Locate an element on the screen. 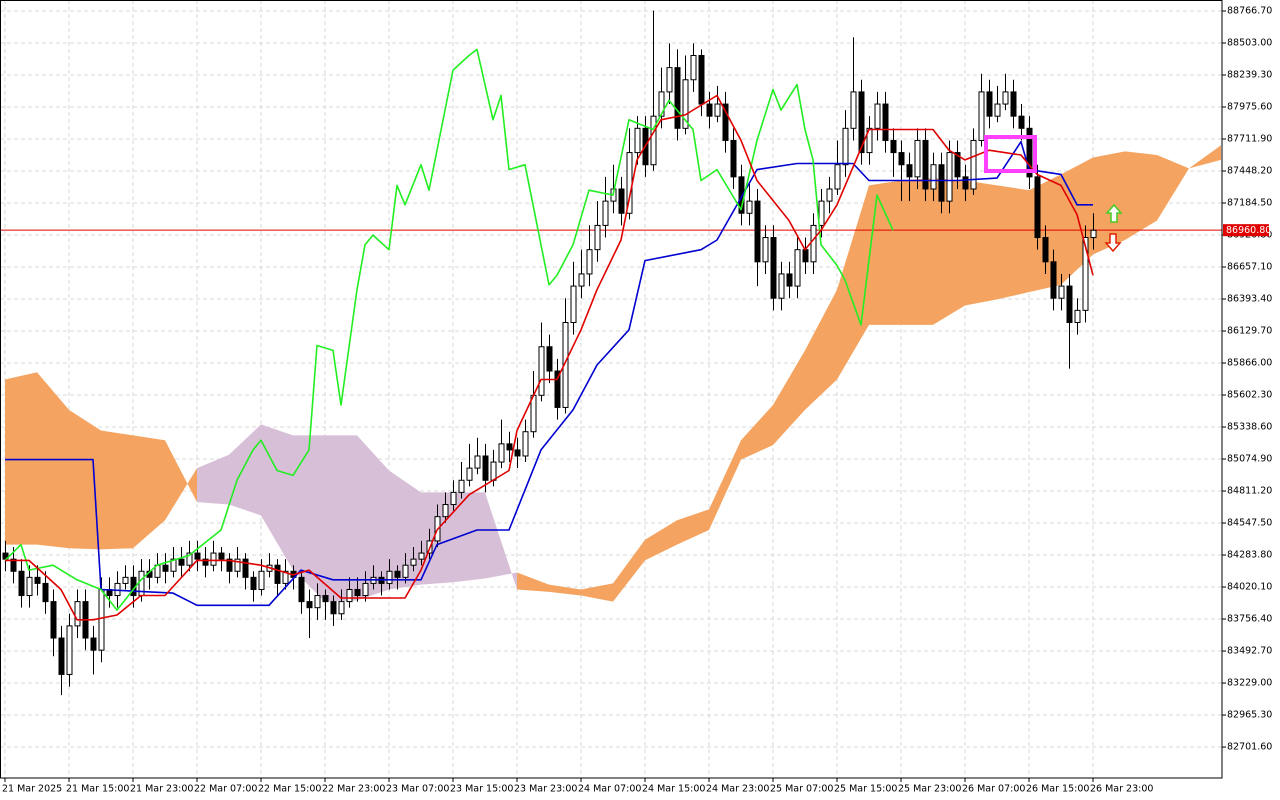 The image size is (1280, 800). highlight-box is located at coordinates (1010, 154).